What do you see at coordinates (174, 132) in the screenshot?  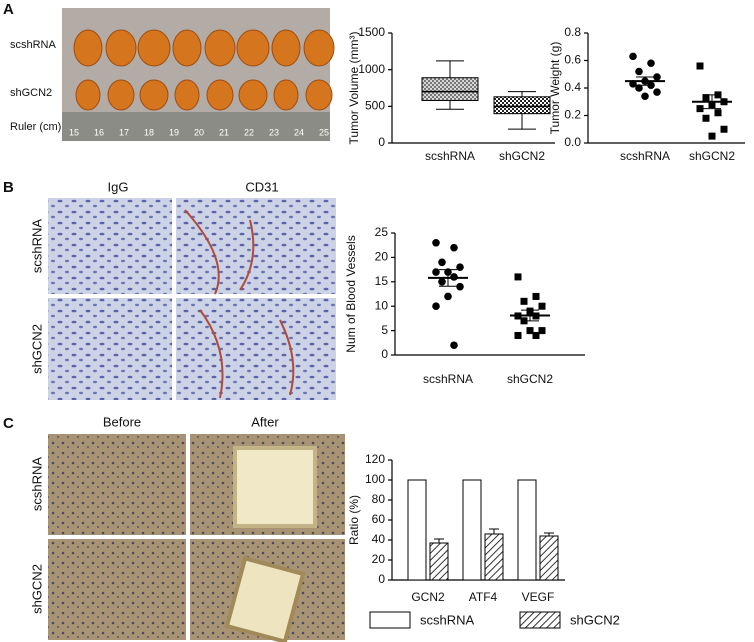 I see `ruler-number: 19` at bounding box center [174, 132].